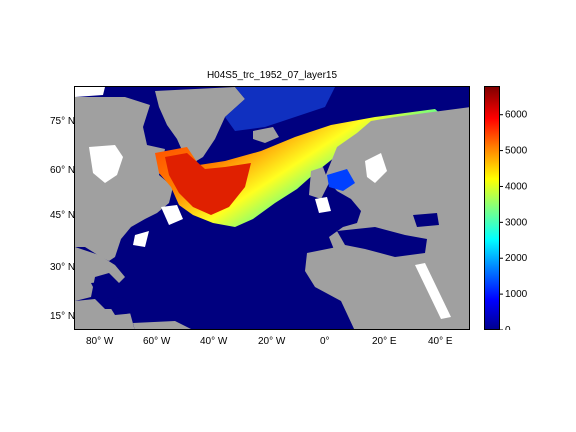 The width and height of the screenshot is (576, 432). Describe the element at coordinates (382, 242) in the screenshot. I see `mediterranean-sea` at that location.